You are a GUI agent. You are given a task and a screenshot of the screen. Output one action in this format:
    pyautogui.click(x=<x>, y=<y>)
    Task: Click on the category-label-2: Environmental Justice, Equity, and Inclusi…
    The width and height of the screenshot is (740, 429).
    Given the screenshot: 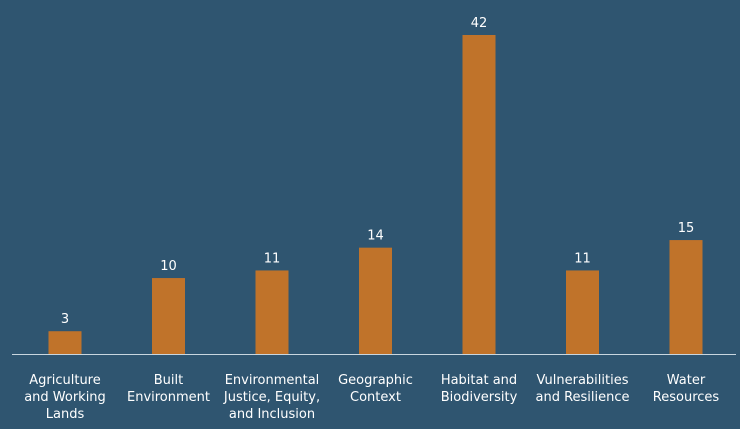 What is the action you would take?
    pyautogui.click(x=271, y=397)
    